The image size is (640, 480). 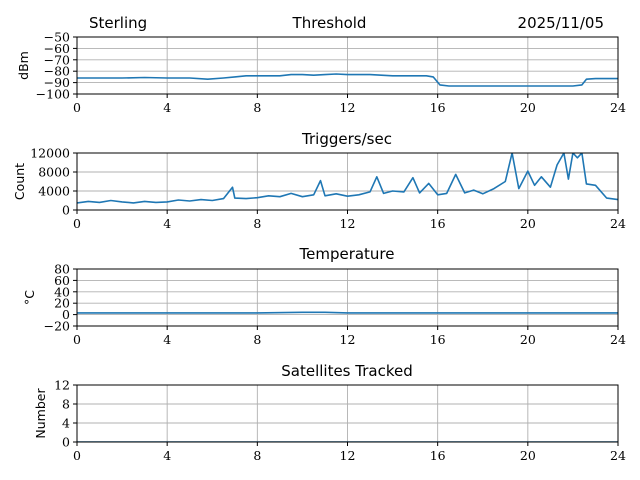 What do you see at coordinates (40, 413) in the screenshot?
I see `y-axis-label: Number` at bounding box center [40, 413].